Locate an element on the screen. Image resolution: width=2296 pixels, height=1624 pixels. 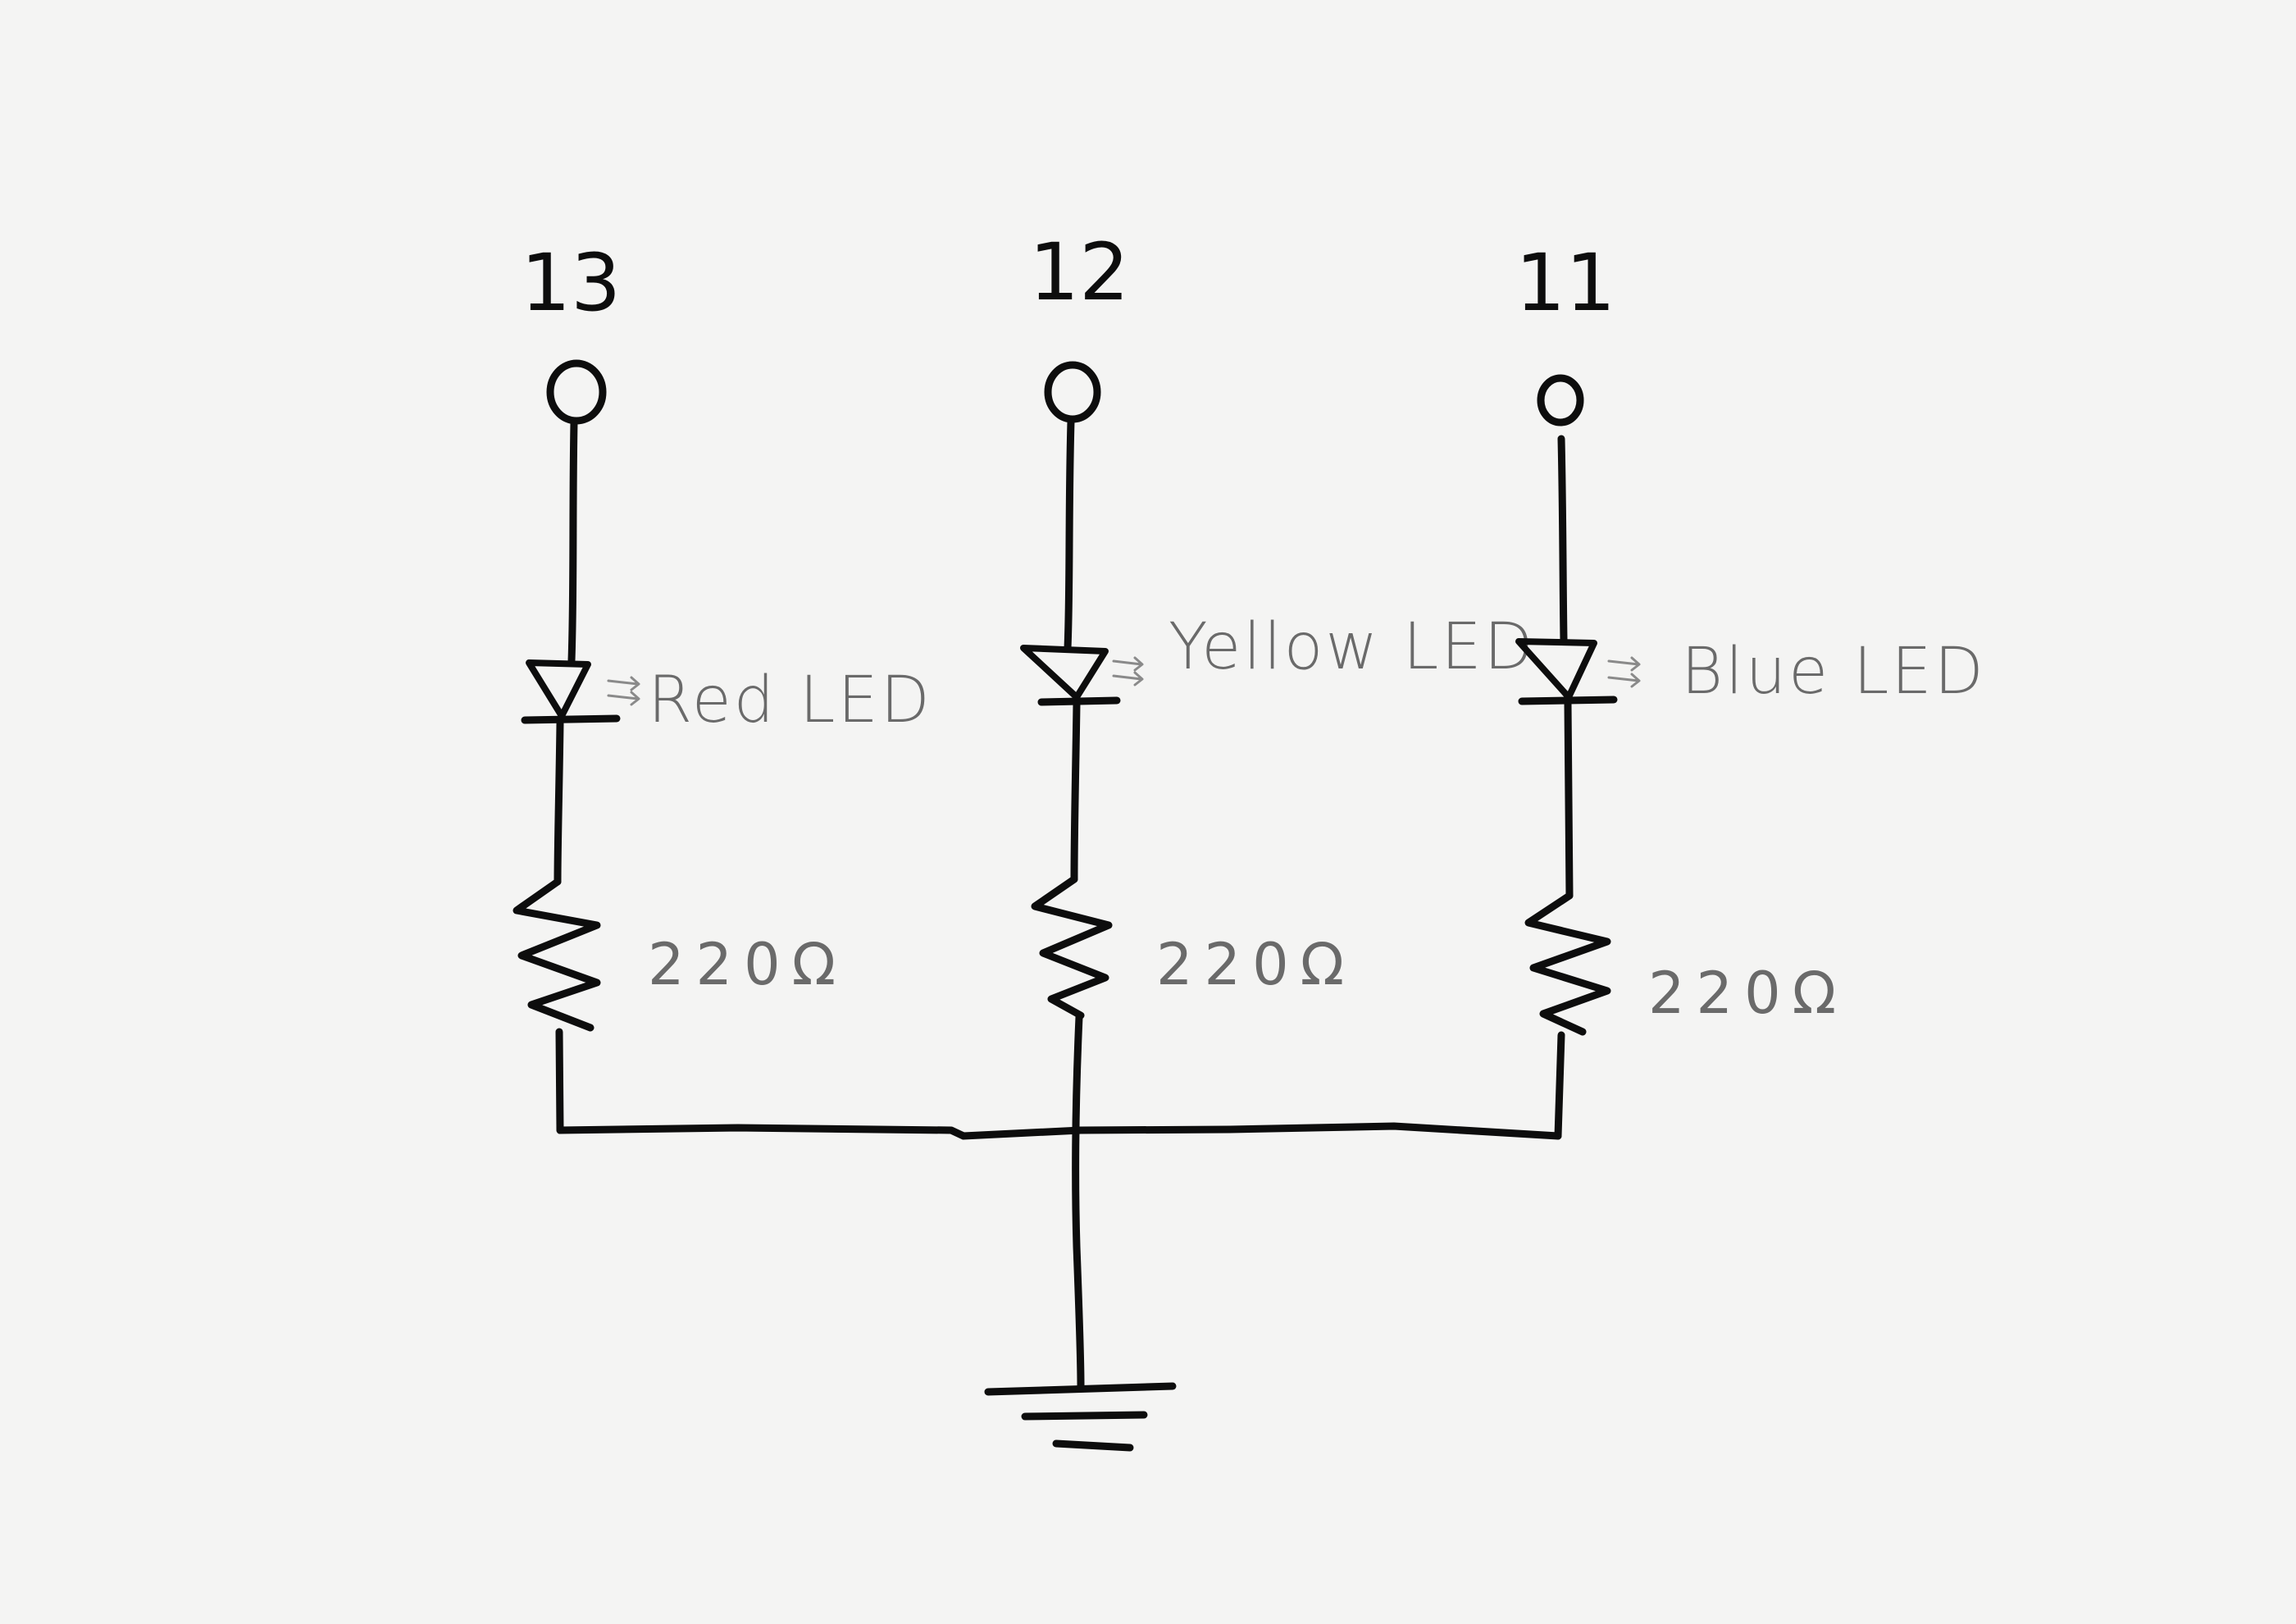
blue-led-label: Blue LED is located at coordinates (1833, 672).